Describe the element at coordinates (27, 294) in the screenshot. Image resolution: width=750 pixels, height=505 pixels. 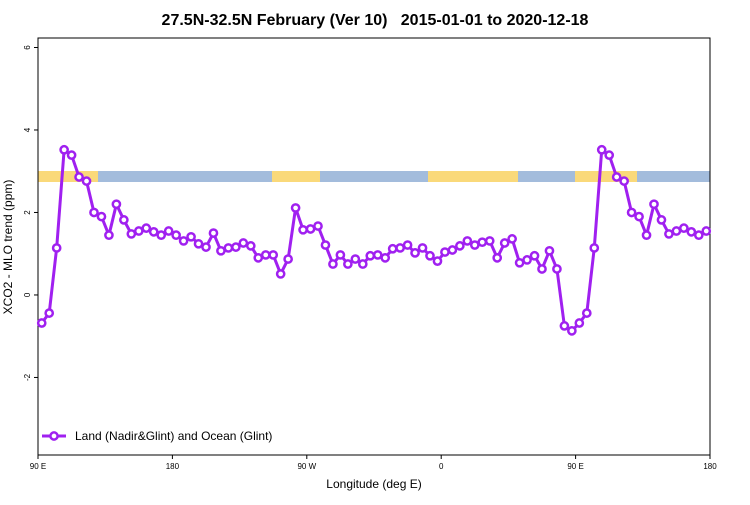
I see `y-tick-label: 0` at that location.